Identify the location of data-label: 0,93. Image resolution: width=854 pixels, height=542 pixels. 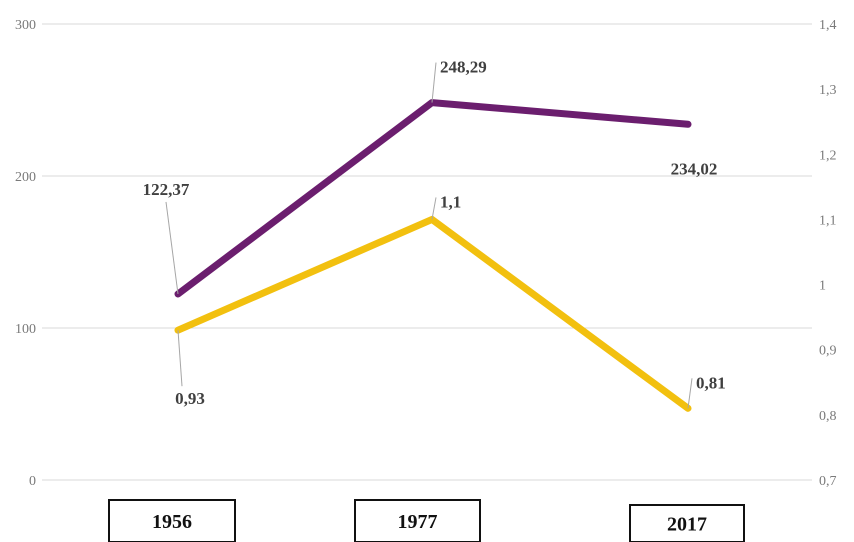
(190, 398).